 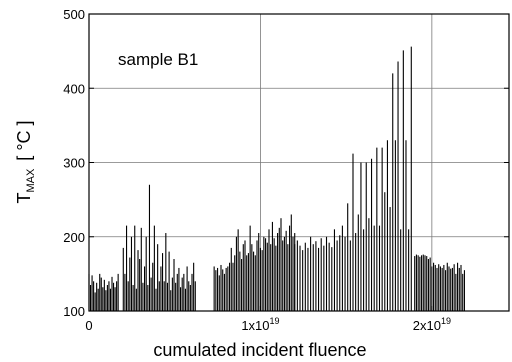 What do you see at coordinates (74, 88) in the screenshot?
I see `y-tick-label: 400` at bounding box center [74, 88].